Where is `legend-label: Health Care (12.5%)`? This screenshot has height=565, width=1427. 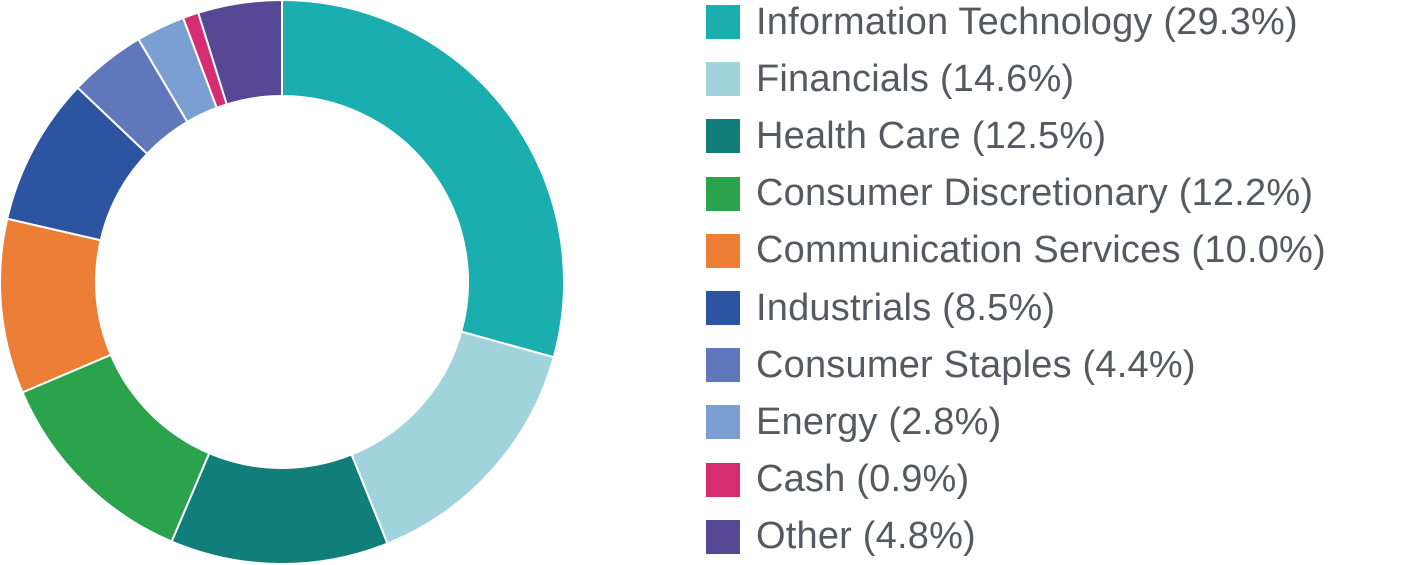
legend-label: Health Care (12.5%) is located at coordinates (931, 135).